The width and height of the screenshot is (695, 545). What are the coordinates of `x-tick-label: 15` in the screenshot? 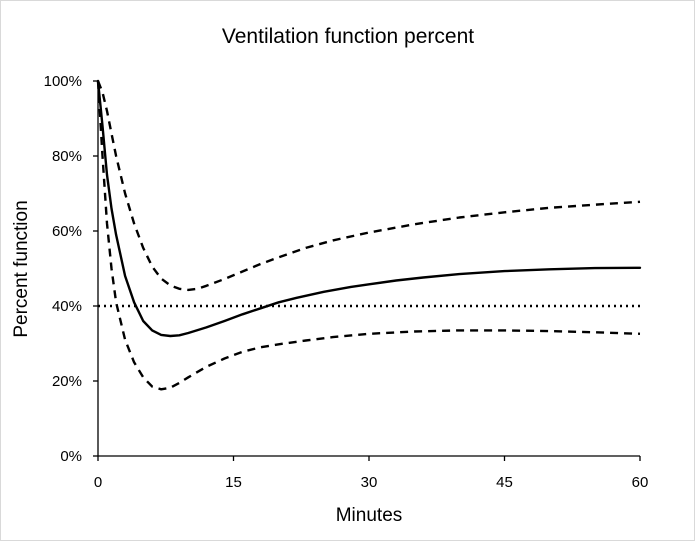 It's located at (233, 482).